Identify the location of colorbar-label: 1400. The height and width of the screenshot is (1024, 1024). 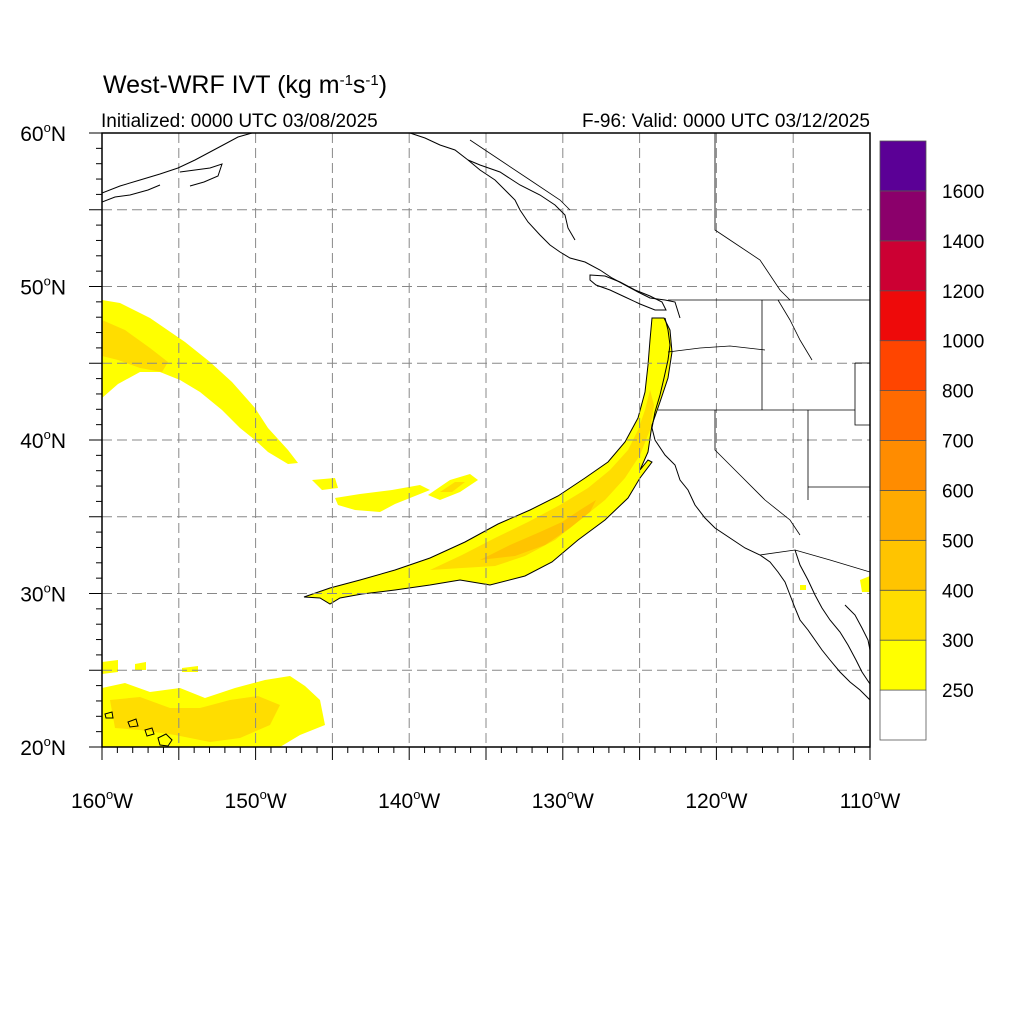
(963, 242).